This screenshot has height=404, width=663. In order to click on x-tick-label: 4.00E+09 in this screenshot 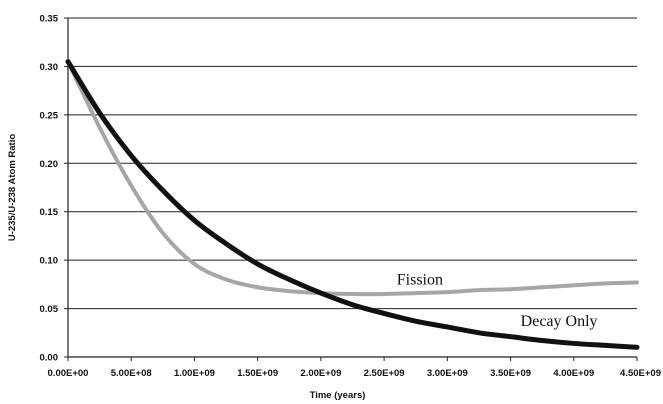, I will do `click(573, 373)`.